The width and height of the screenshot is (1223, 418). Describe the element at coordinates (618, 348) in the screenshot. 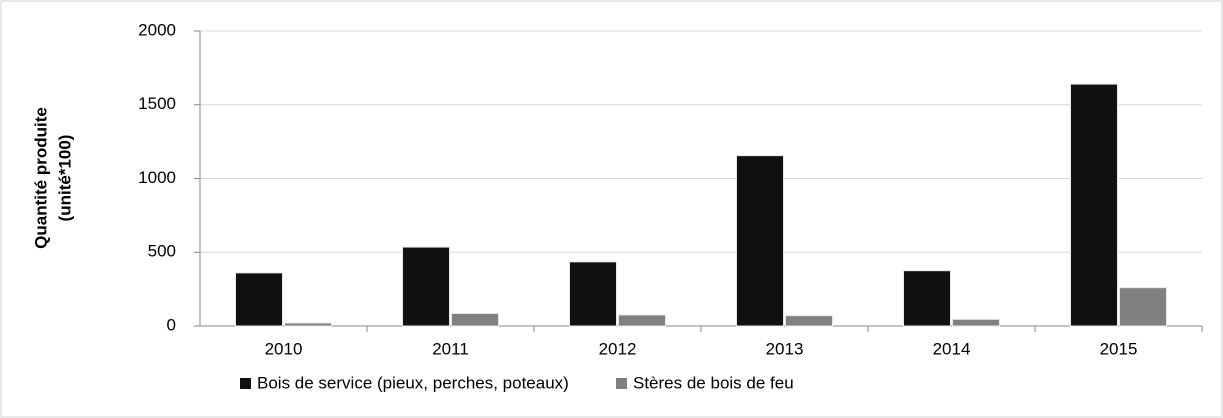

I see `x-tick-label: 2012` at that location.